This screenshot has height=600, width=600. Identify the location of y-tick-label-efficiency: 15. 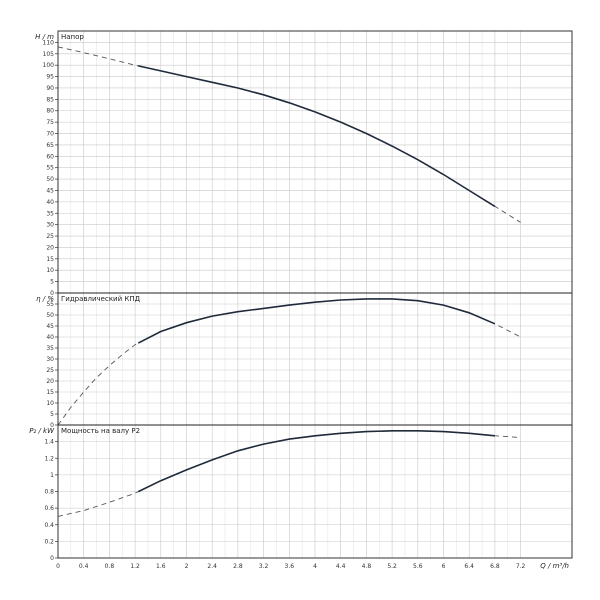
(50, 392).